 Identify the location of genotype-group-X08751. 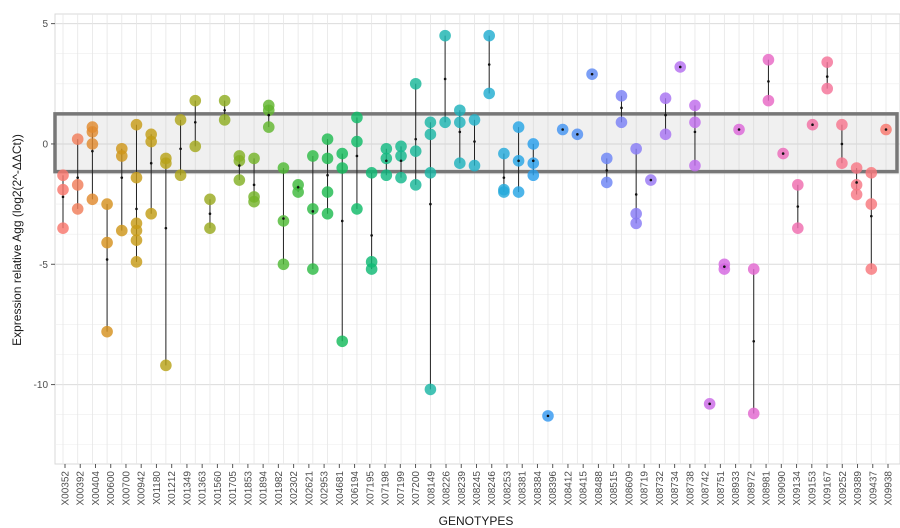
(651, 180).